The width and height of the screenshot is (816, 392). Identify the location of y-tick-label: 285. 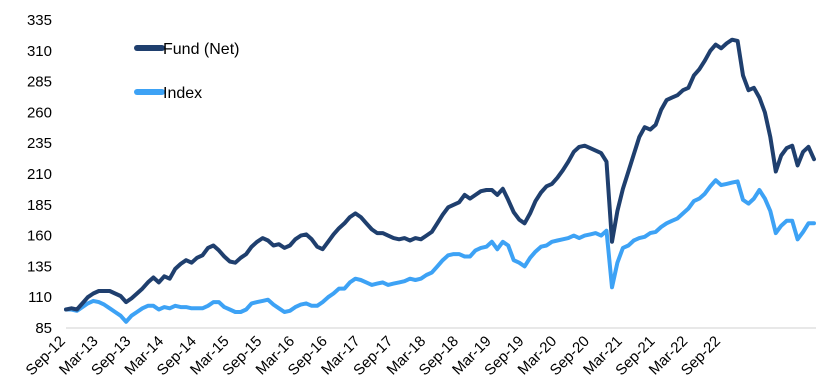
(39, 82).